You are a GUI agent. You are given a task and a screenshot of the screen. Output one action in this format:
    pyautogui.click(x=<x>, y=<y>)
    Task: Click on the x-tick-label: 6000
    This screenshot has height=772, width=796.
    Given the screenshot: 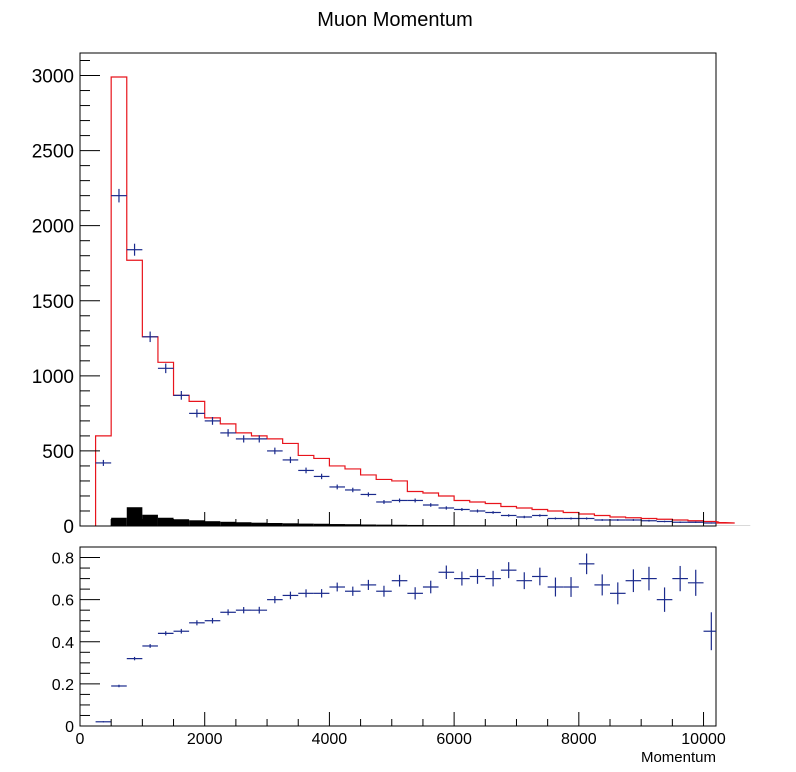 What is the action you would take?
    pyautogui.click(x=454, y=739)
    